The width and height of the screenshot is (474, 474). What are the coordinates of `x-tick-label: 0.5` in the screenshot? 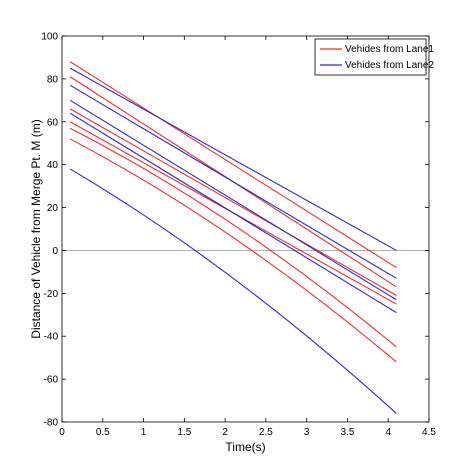 It's located at (103, 432).